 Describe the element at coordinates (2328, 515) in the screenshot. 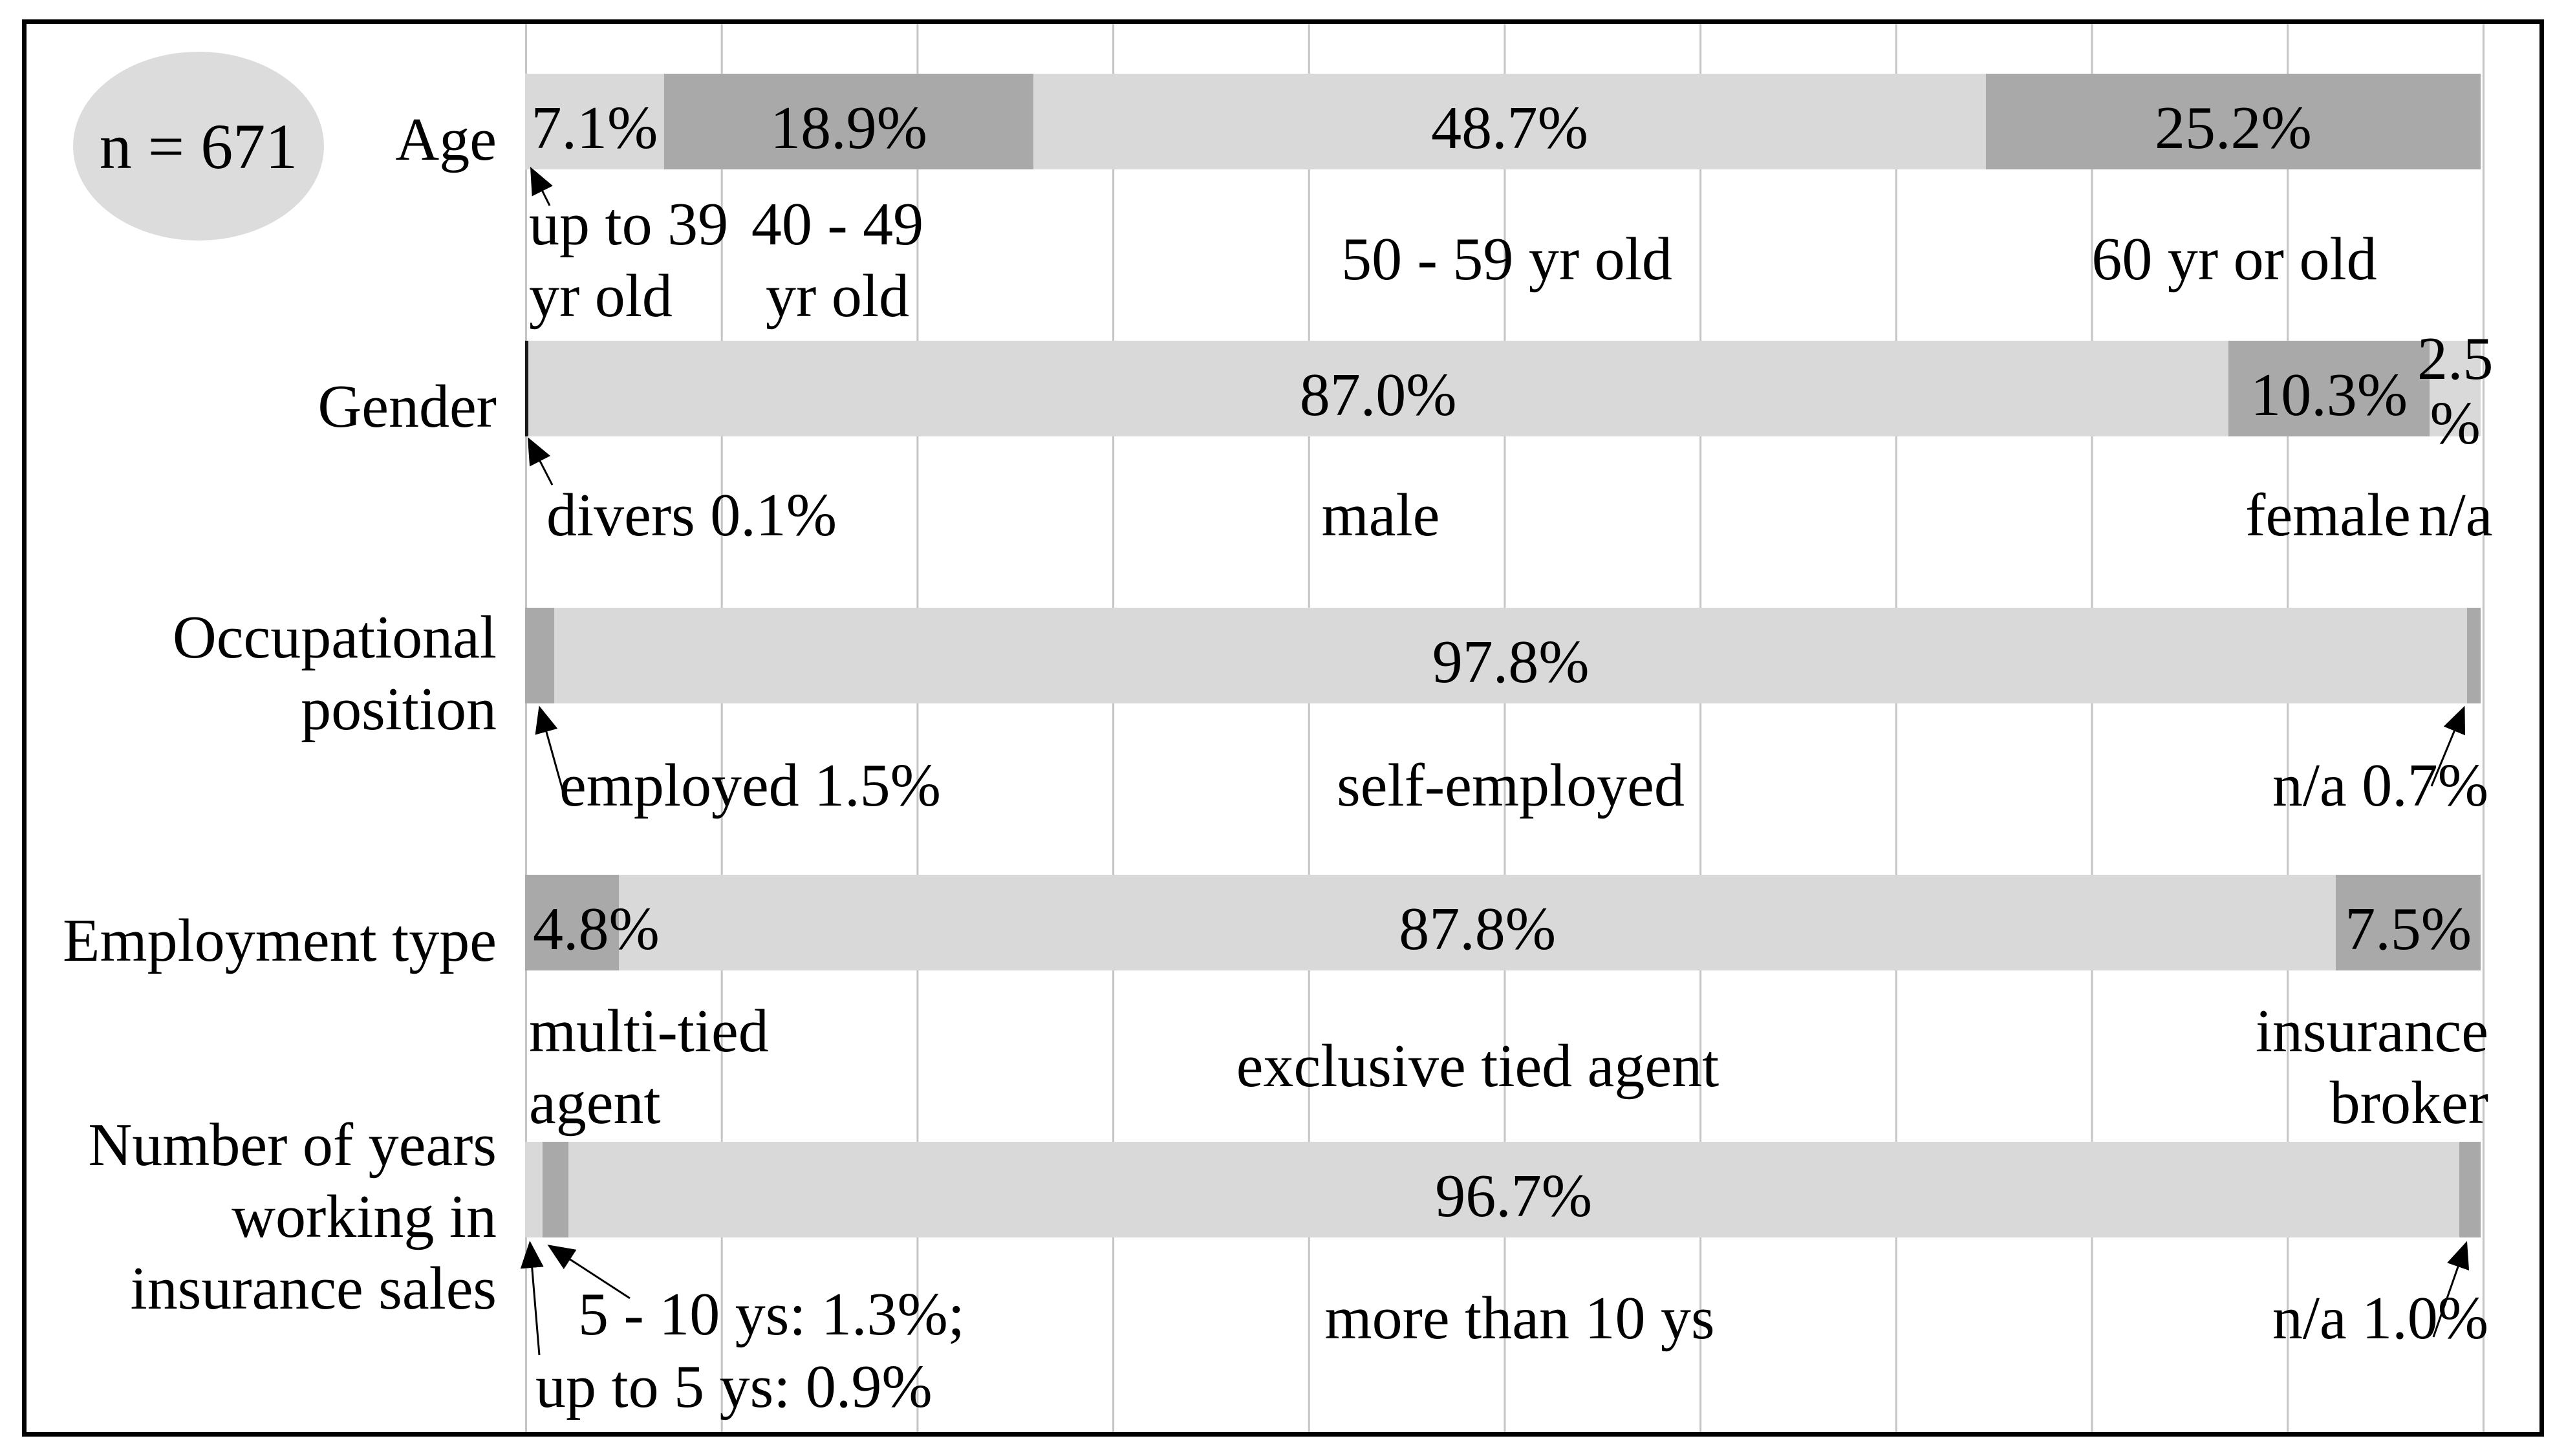

I see `tick-label-gender-female: female` at that location.